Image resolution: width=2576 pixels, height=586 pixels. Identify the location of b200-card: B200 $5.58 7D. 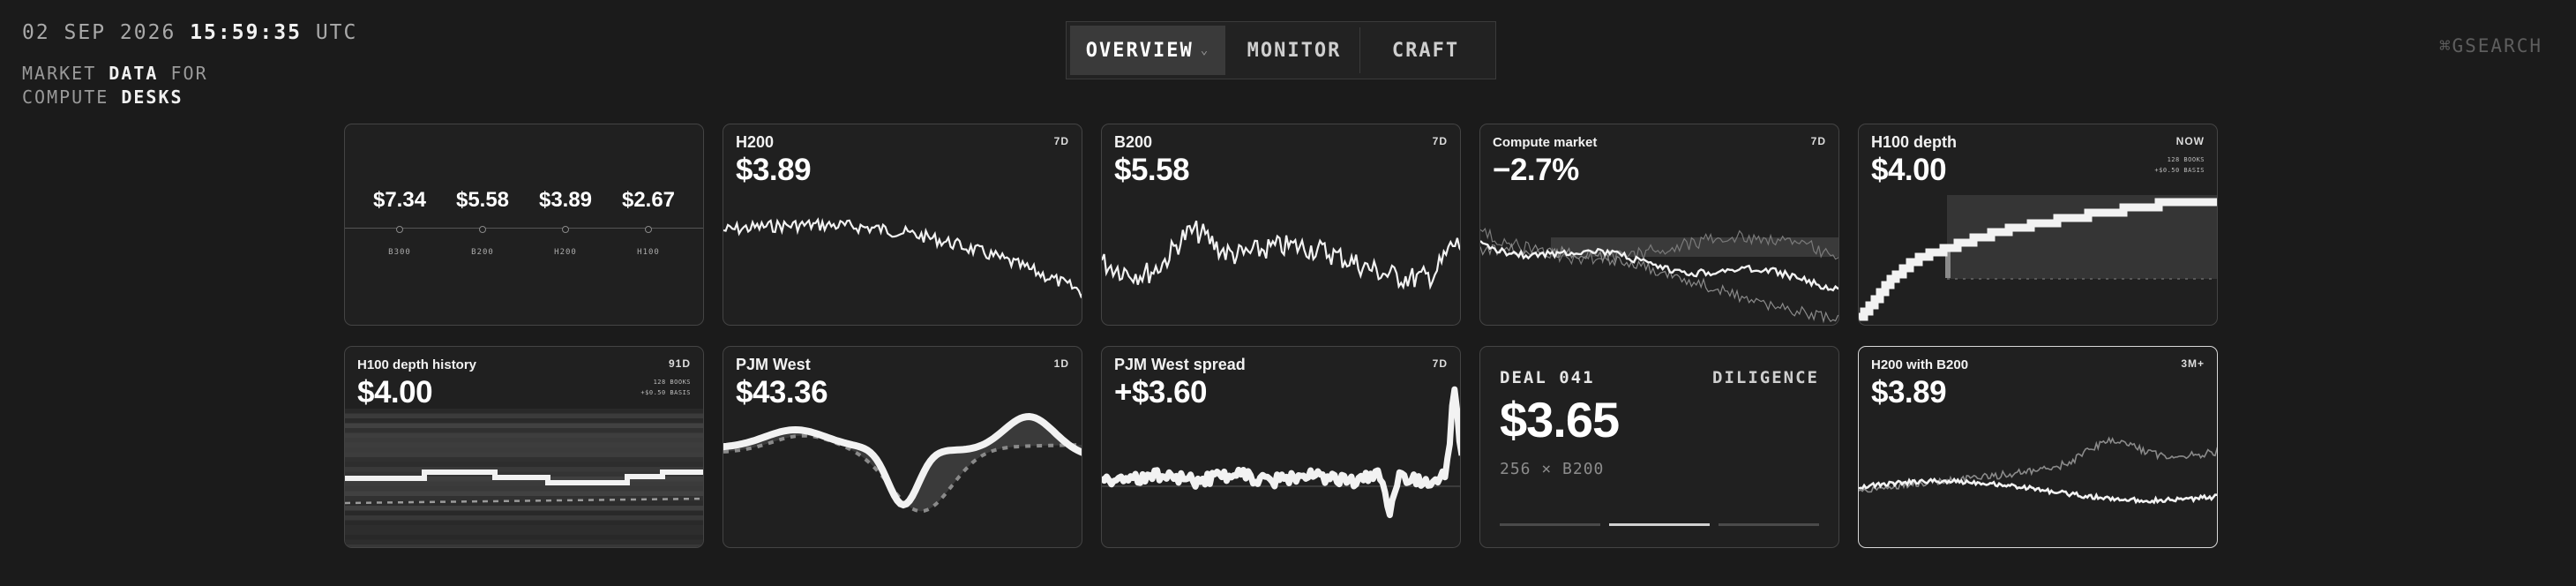
(1281, 225).